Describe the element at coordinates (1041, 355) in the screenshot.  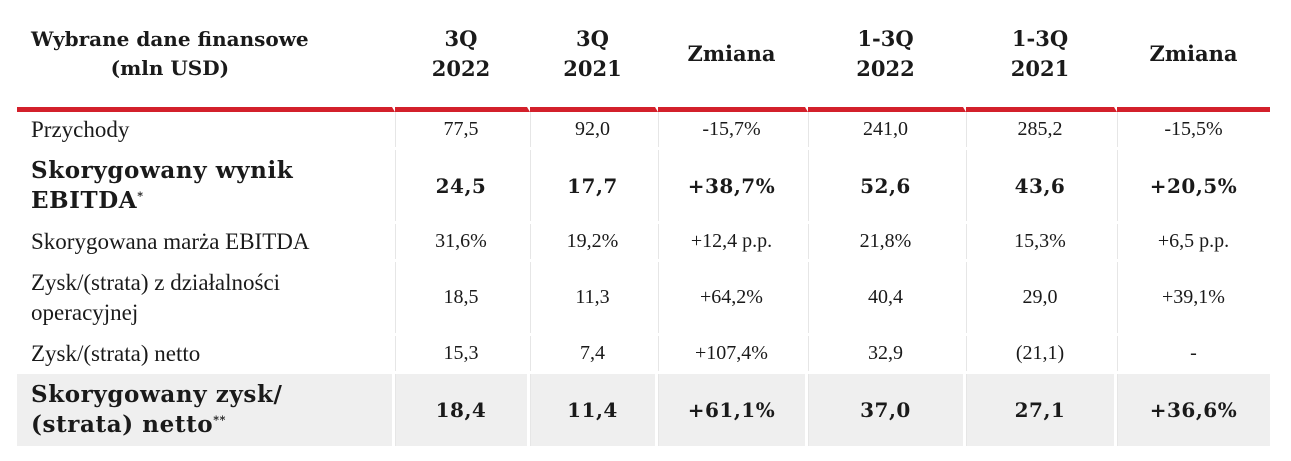
I see `table-cell: (21,1)` at that location.